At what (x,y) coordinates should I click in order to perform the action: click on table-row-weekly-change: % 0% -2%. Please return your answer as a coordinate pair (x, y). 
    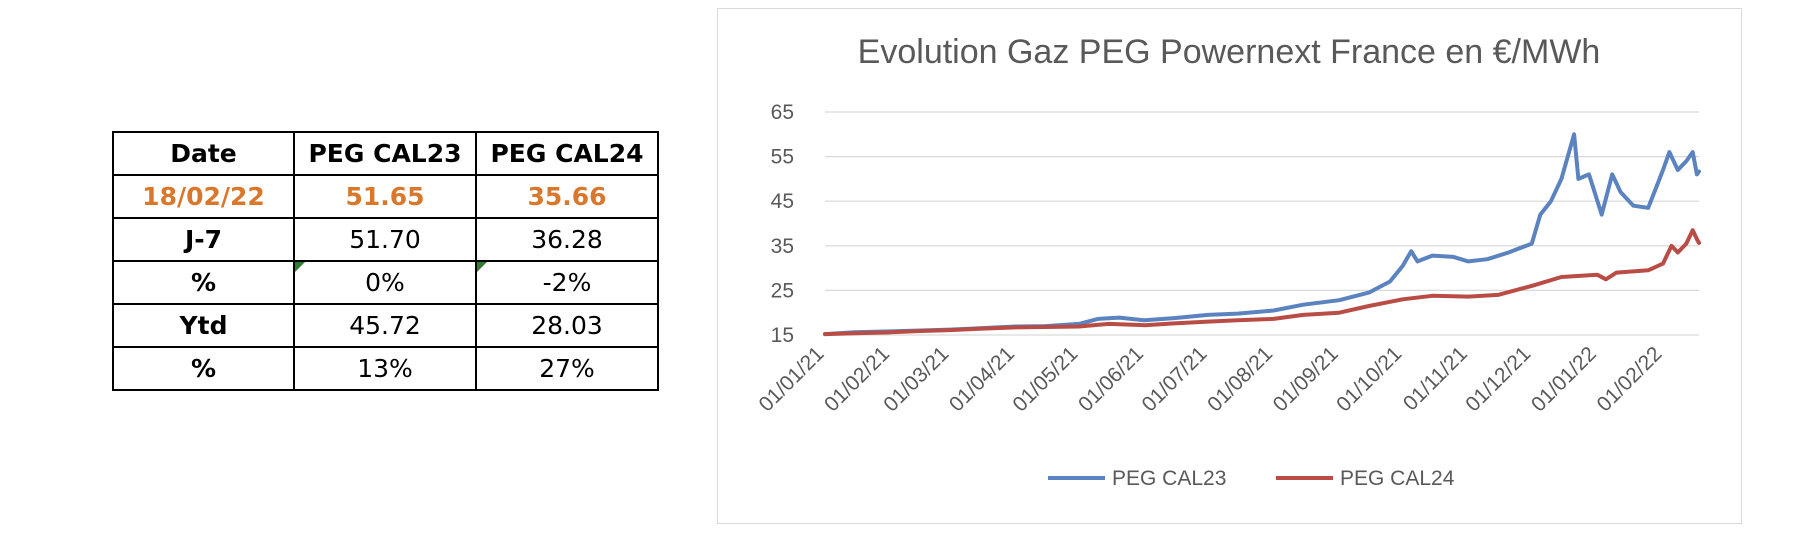
    Looking at the image, I should click on (385, 282).